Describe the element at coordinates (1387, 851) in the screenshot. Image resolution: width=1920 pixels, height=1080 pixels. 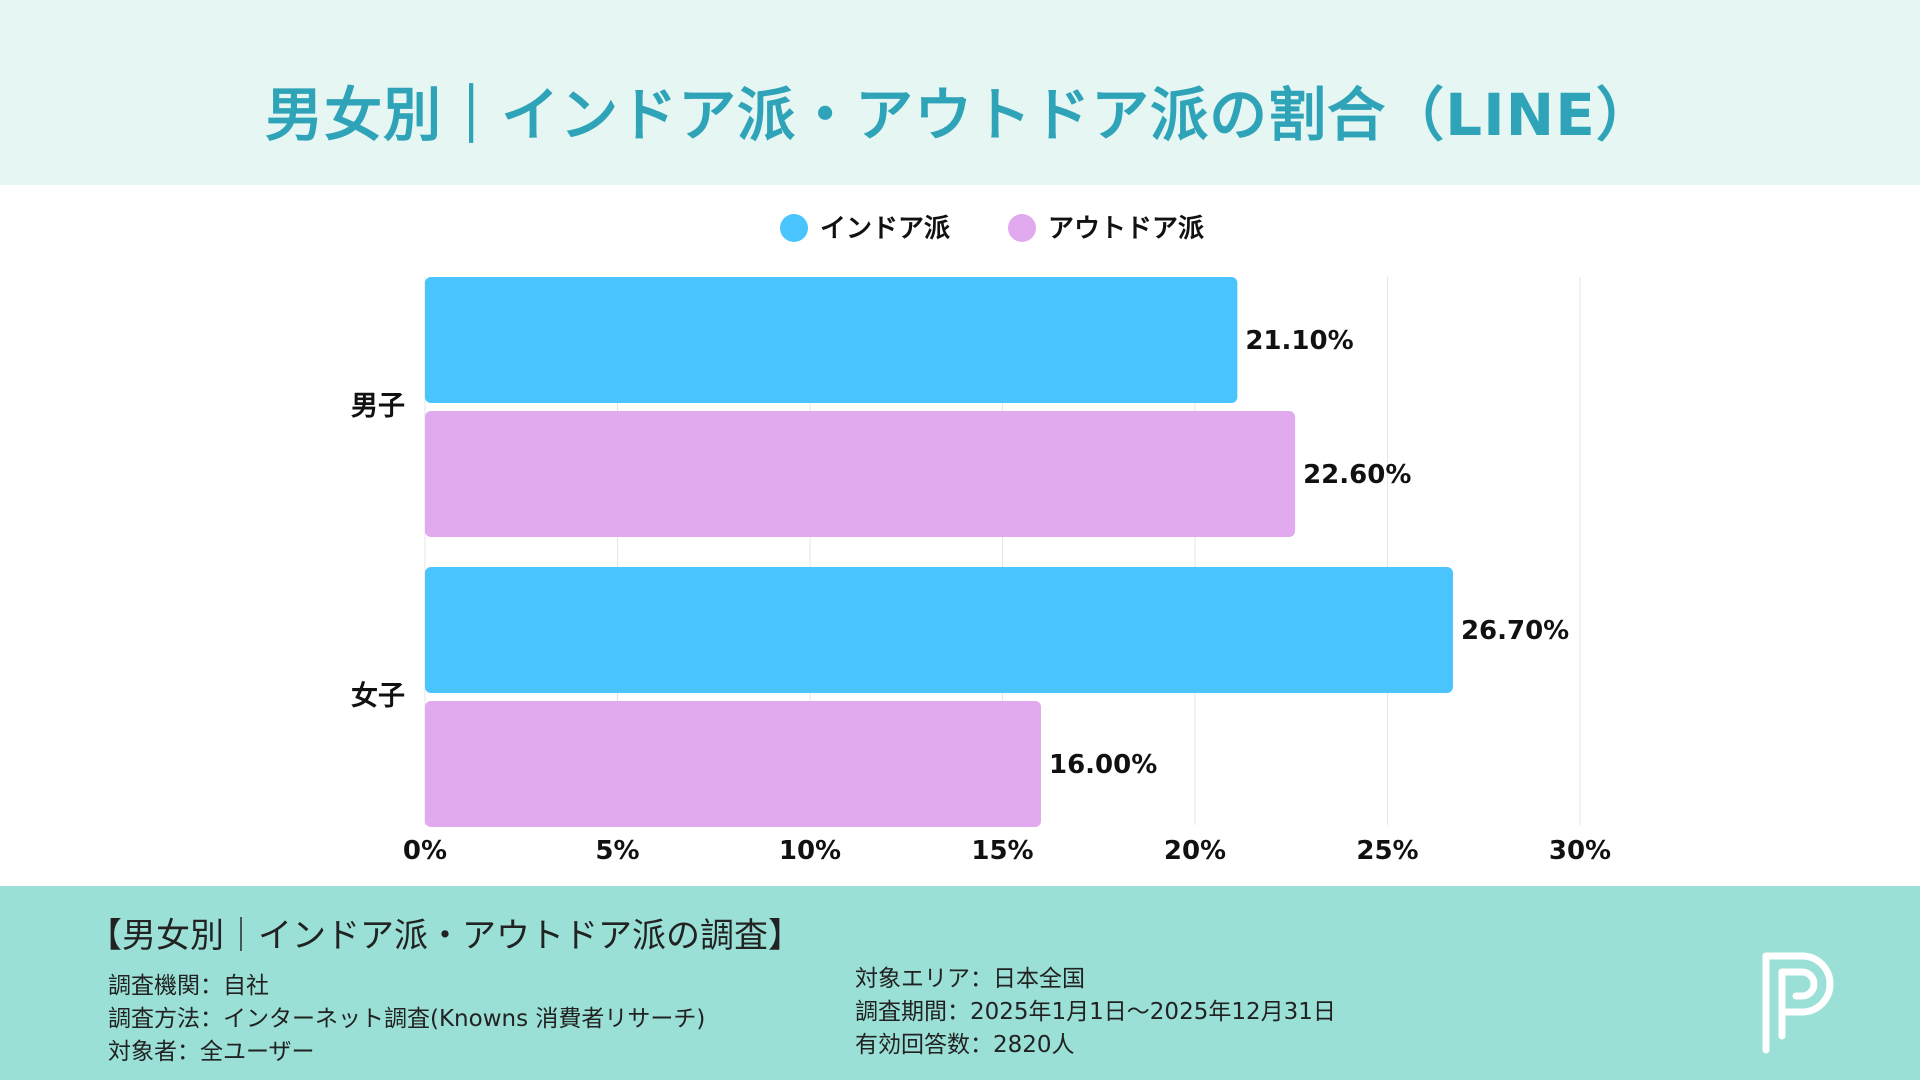
I see `x-tick-label: 25%` at that location.